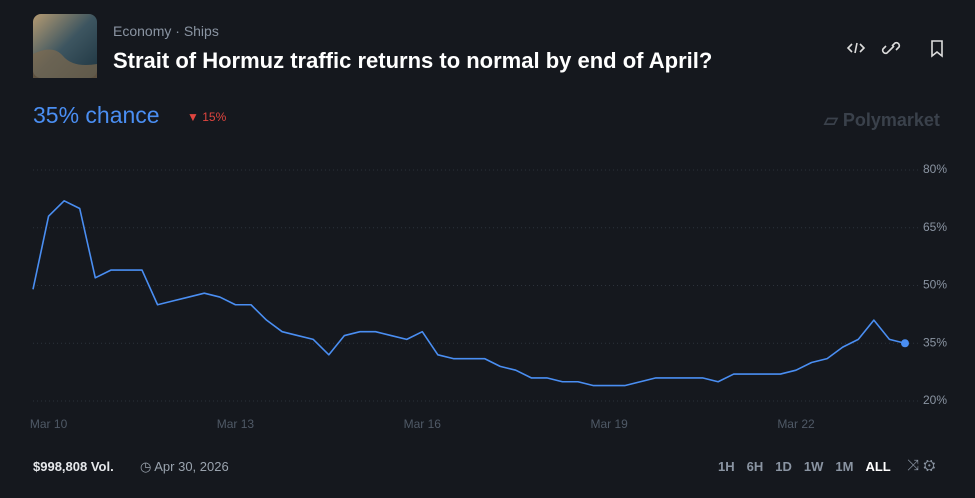  Describe the element at coordinates (935, 342) in the screenshot. I see `y-tick-label: 35%` at that location.